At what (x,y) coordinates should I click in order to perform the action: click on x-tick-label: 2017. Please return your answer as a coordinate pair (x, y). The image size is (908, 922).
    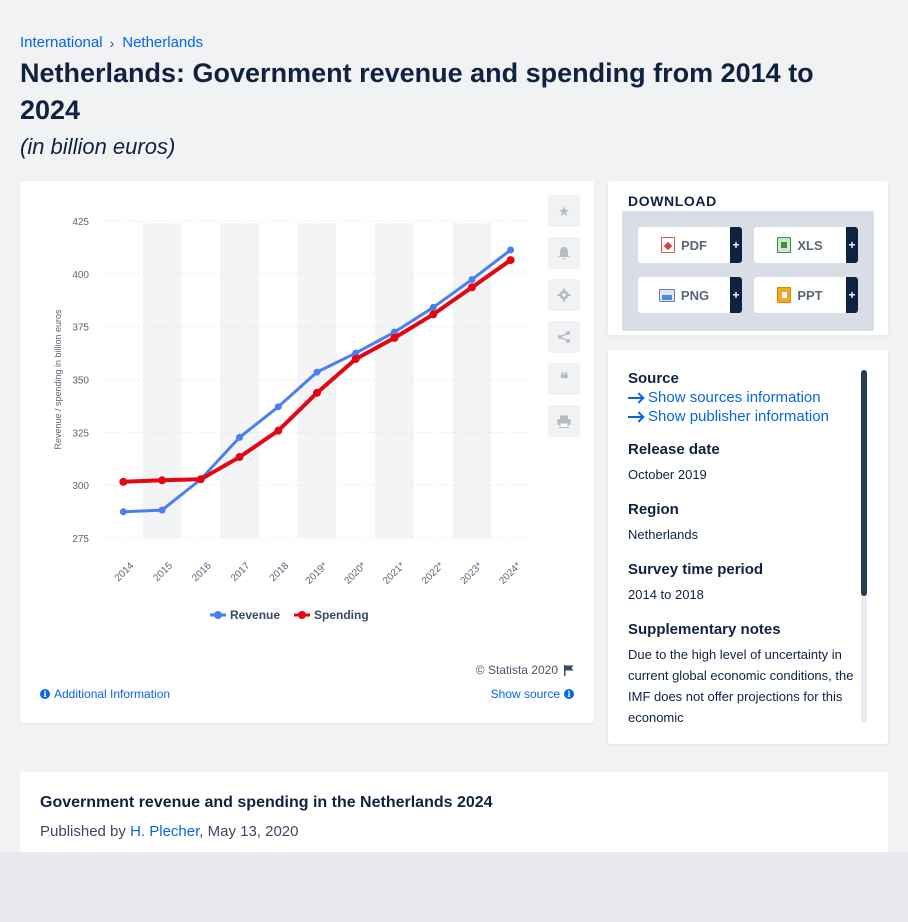
    Looking at the image, I should click on (241, 572).